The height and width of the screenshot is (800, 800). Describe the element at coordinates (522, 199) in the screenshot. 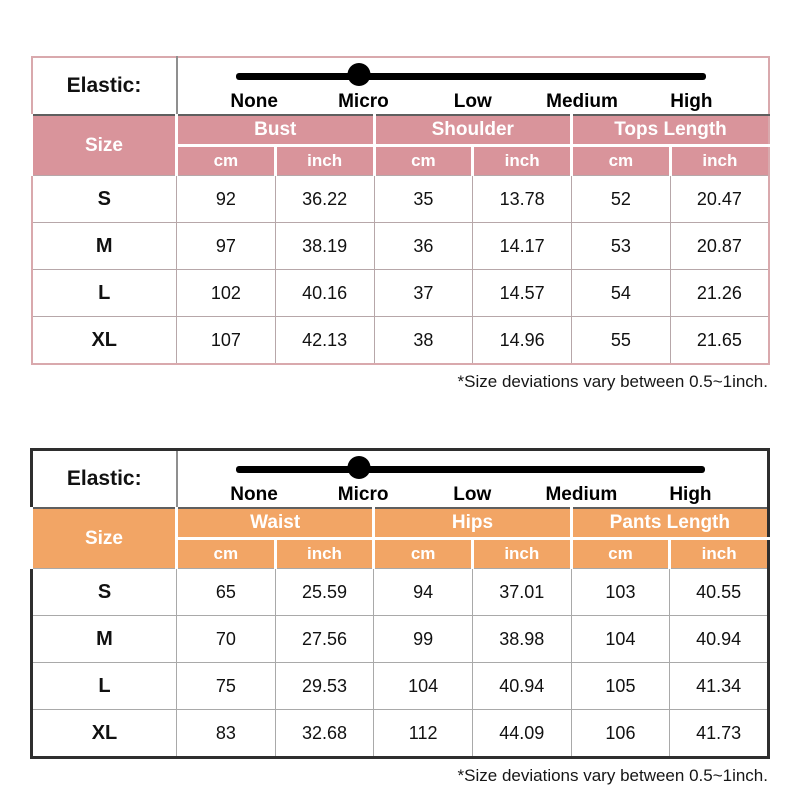

I see `measurement-cell: 13.78` at that location.